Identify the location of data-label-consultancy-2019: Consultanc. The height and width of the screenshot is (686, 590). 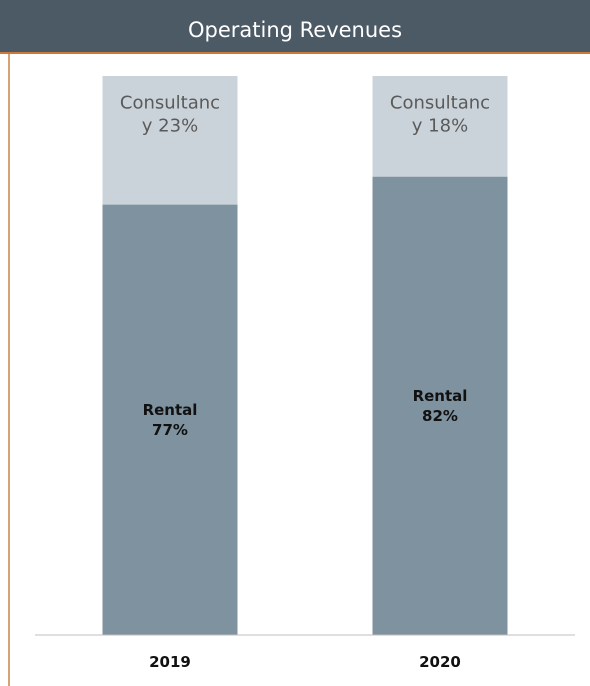
(170, 103).